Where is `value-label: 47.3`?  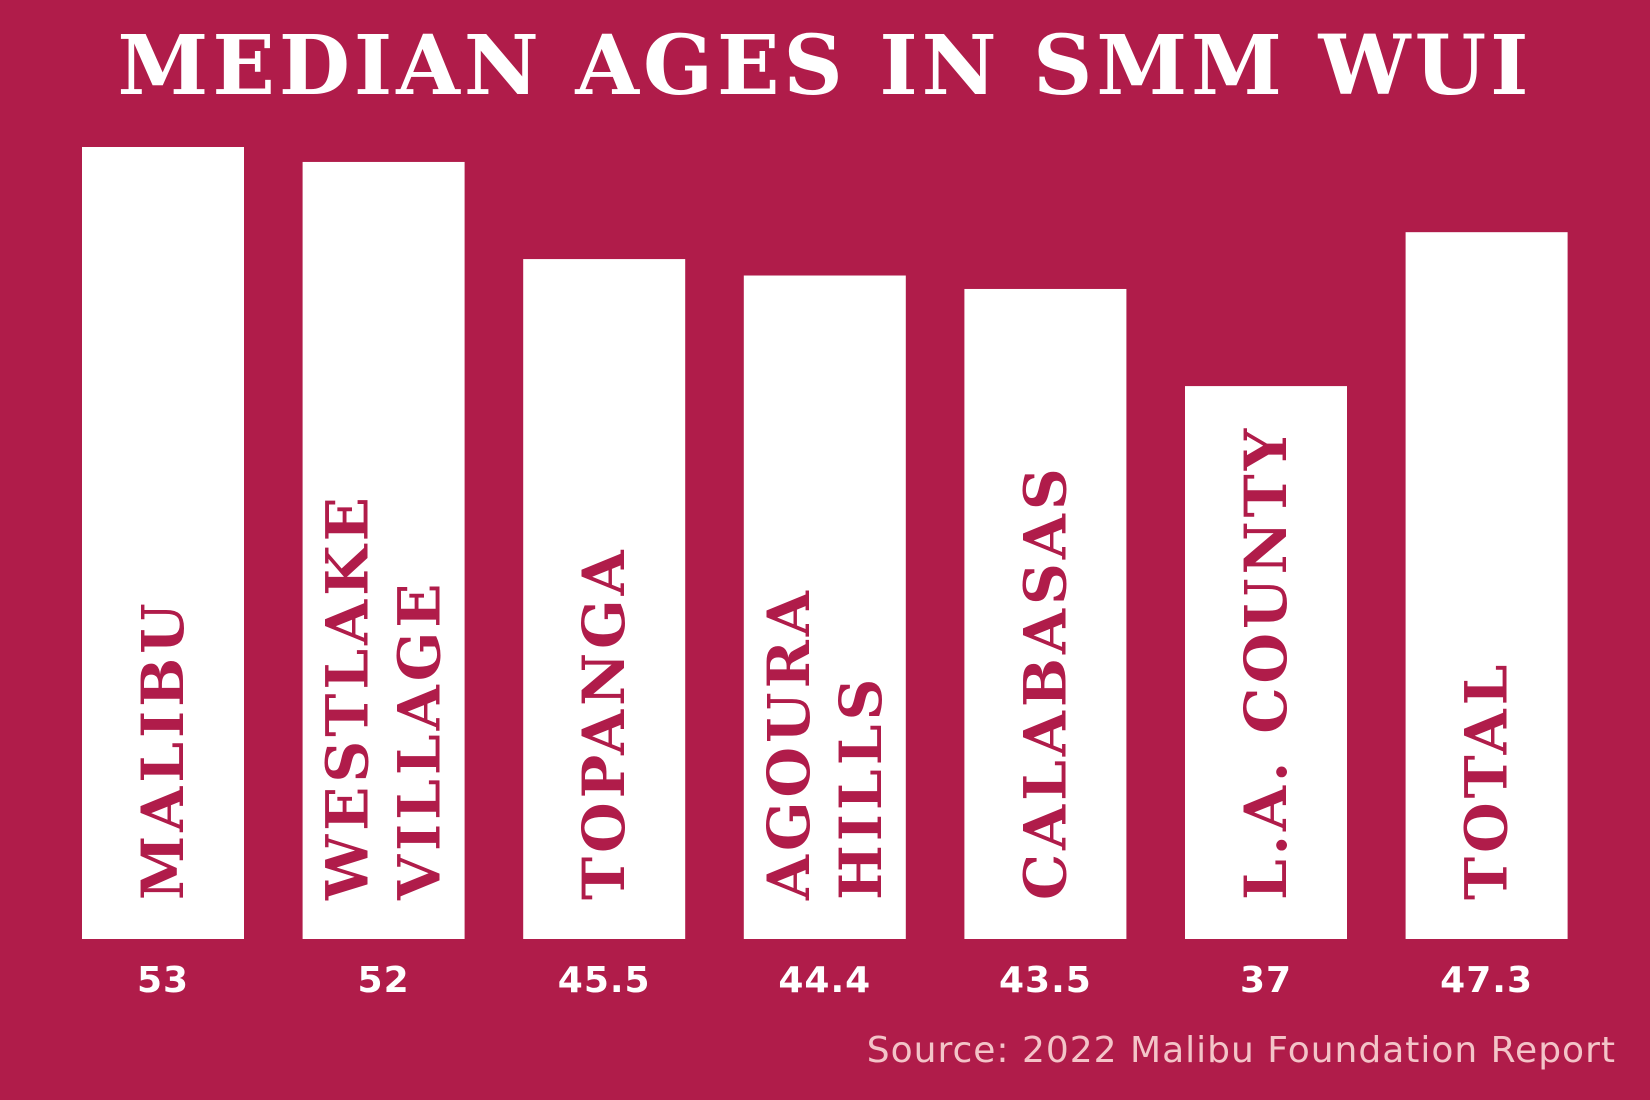 value-label: 47.3 is located at coordinates (1486, 980).